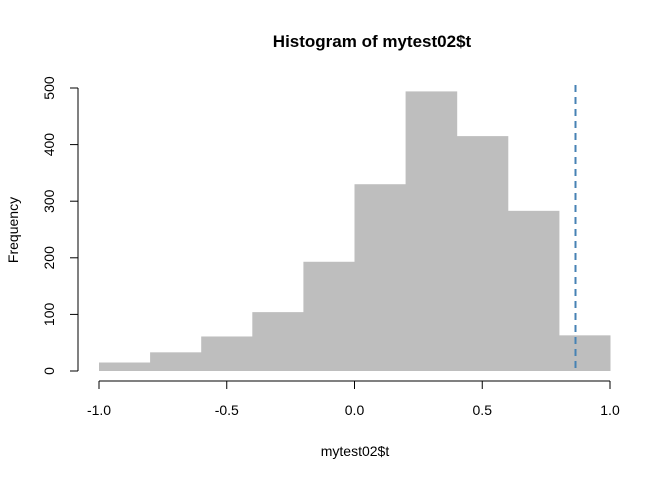 The height and width of the screenshot is (480, 672). What do you see at coordinates (99, 410) in the screenshot?
I see `x-tick-label-0: -1.0` at bounding box center [99, 410].